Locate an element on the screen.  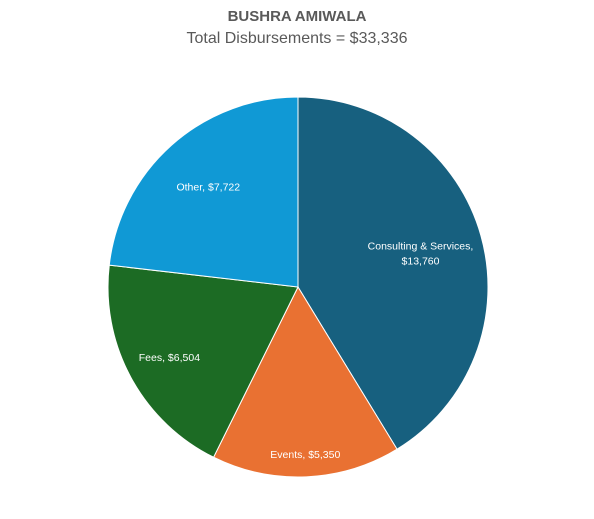
slice-label-fees: Fees, $6,504 is located at coordinates (169, 358).